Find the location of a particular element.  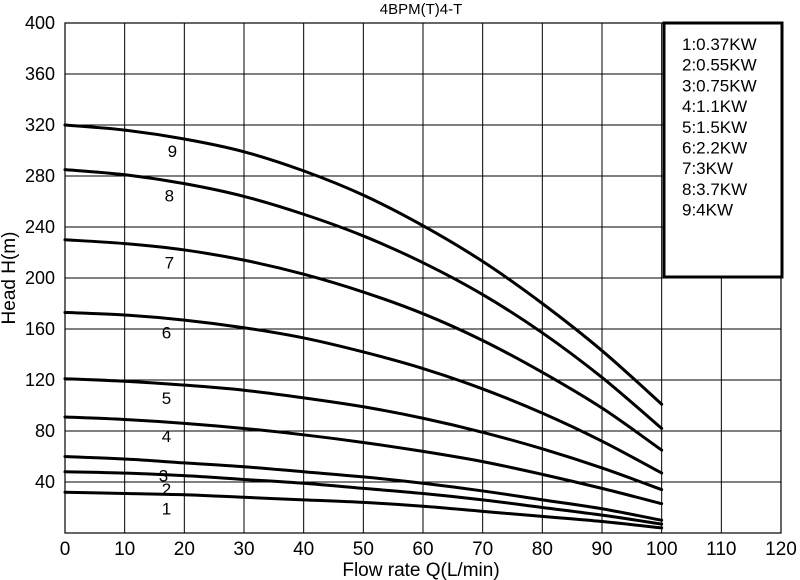

x-tick-label-10: 10 is located at coordinates (124, 549).